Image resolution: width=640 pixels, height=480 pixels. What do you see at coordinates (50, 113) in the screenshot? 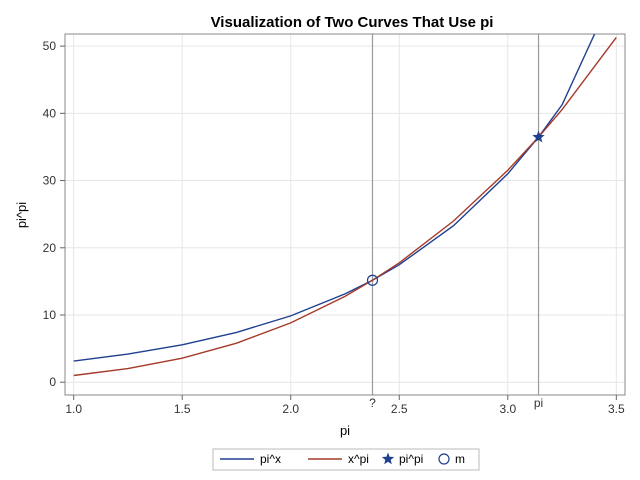
I see `y-tick-label: 40` at bounding box center [50, 113].